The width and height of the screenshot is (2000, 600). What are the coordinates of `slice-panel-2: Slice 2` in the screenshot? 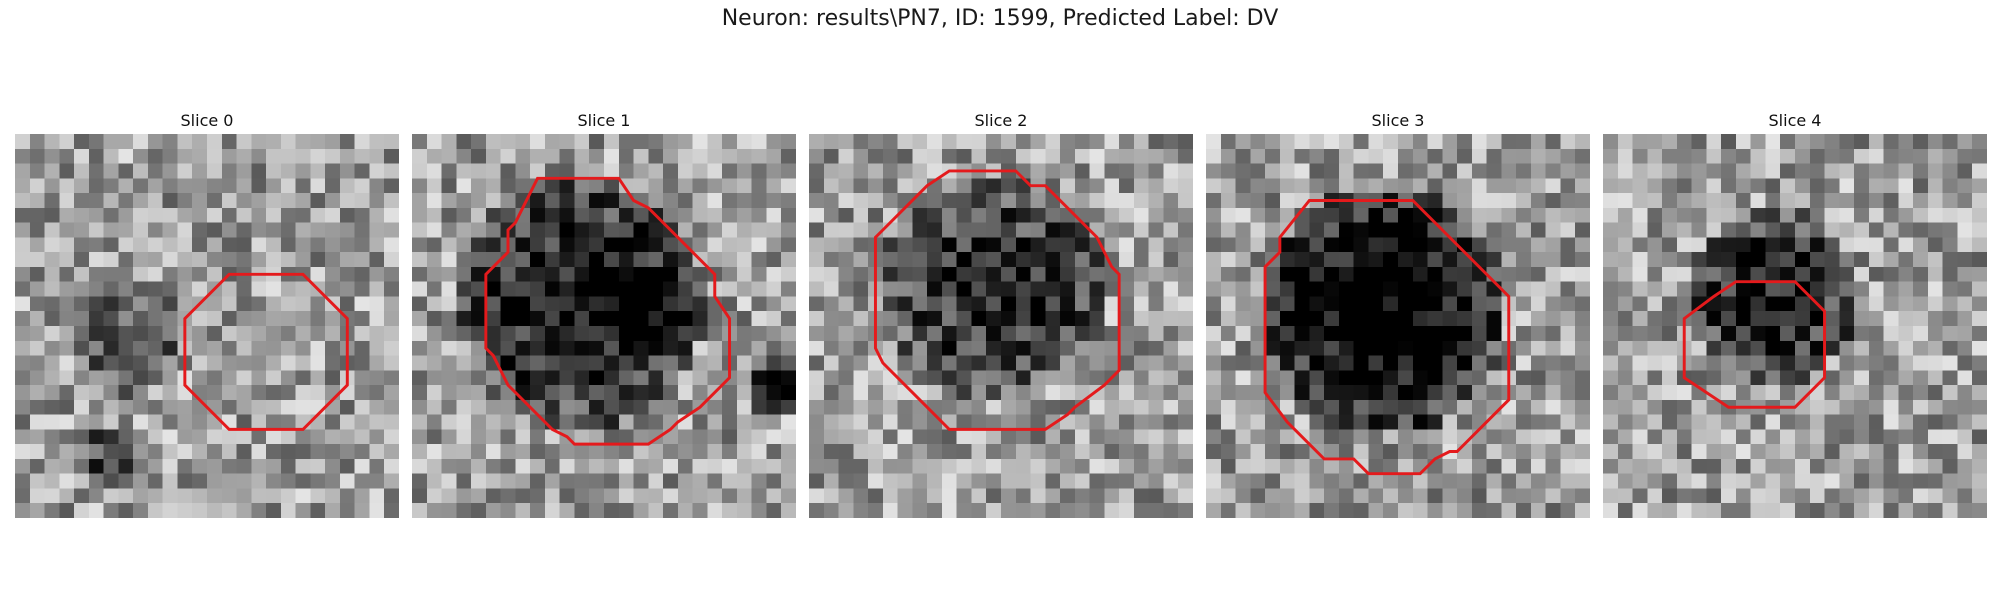 It's located at (1001, 313).